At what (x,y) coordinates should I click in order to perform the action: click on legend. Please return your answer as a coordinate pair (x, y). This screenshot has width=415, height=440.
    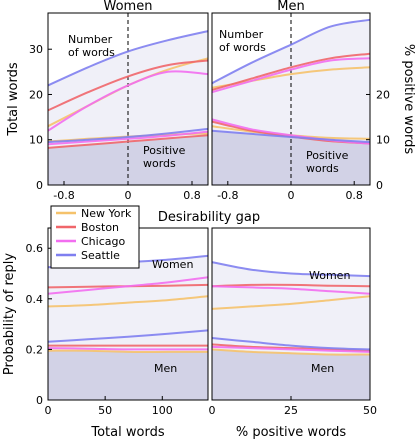
    Looking at the image, I should click on (95, 237).